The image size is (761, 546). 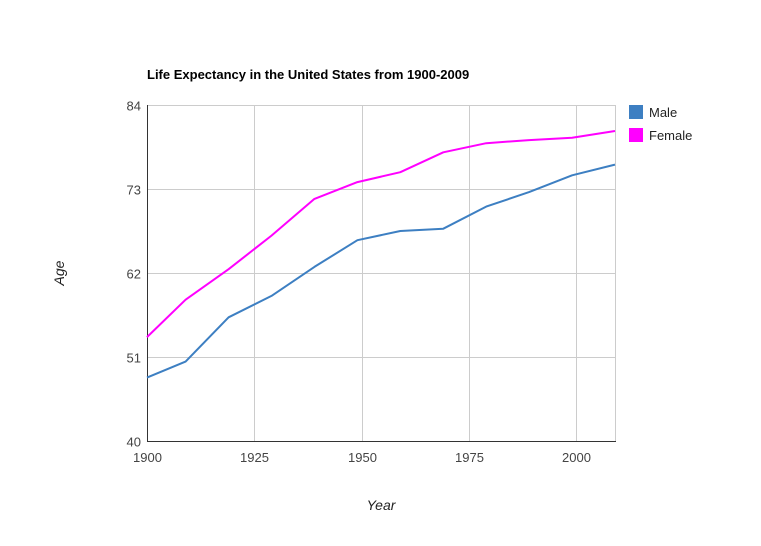 What do you see at coordinates (134, 358) in the screenshot?
I see `y-tick-label: 51` at bounding box center [134, 358].